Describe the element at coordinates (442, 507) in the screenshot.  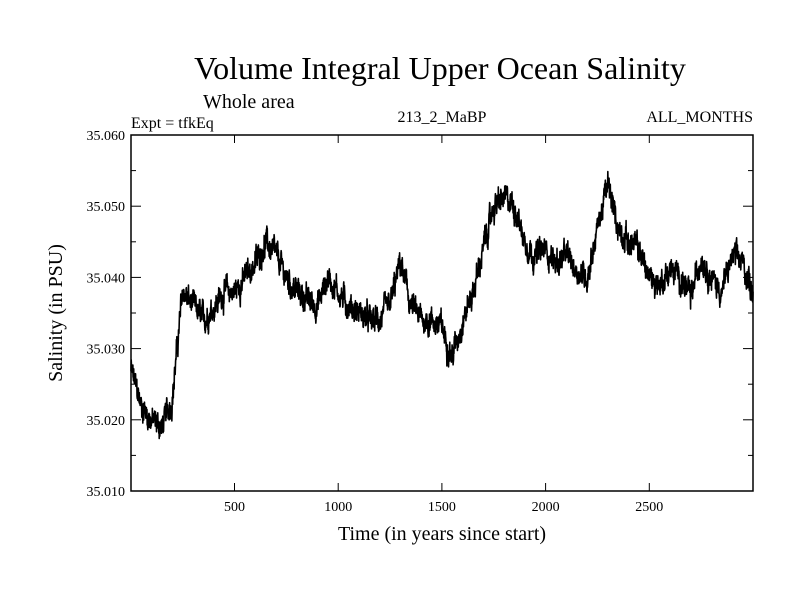
I see `x-tick-label: 1500` at that location.